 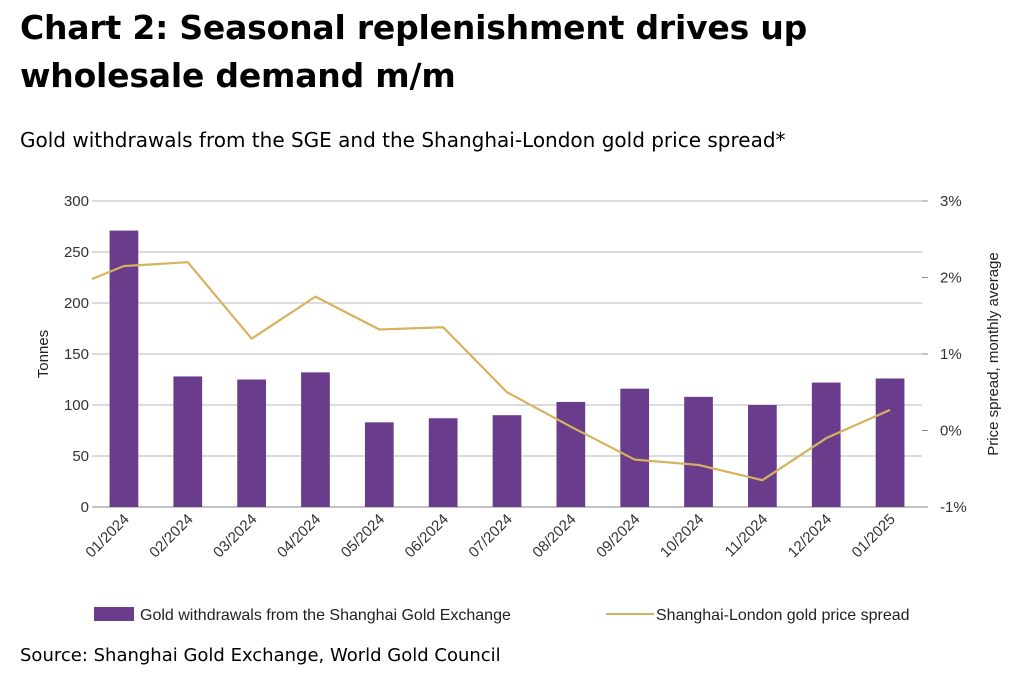 I want to click on y-axis-label: Tonnes, so click(x=43, y=354).